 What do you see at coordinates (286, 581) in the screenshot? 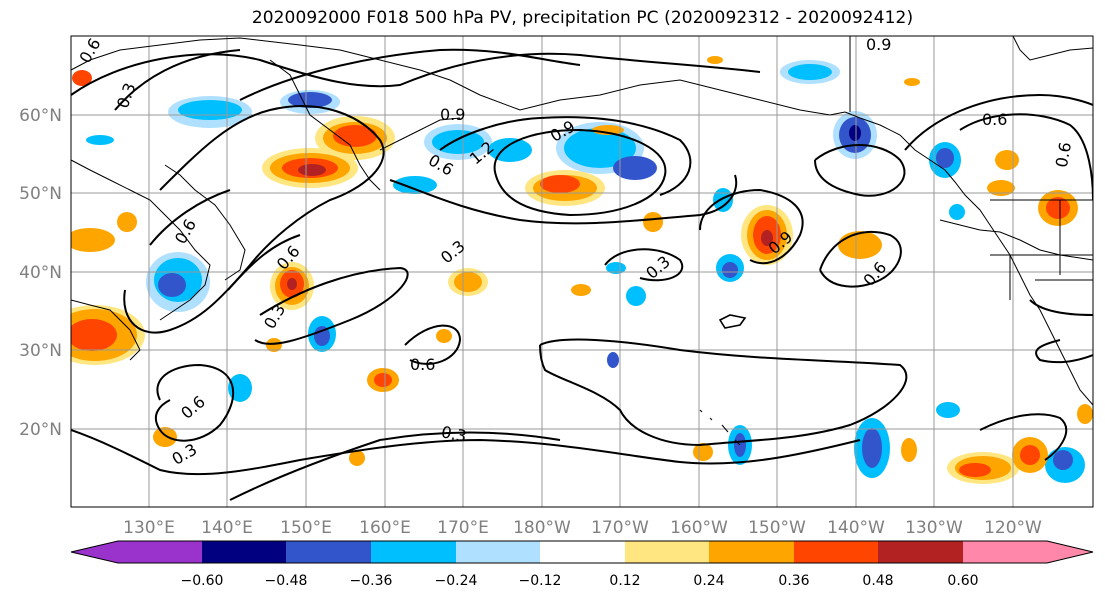
I see `colorbar-tick-label: −0.48` at bounding box center [286, 581].